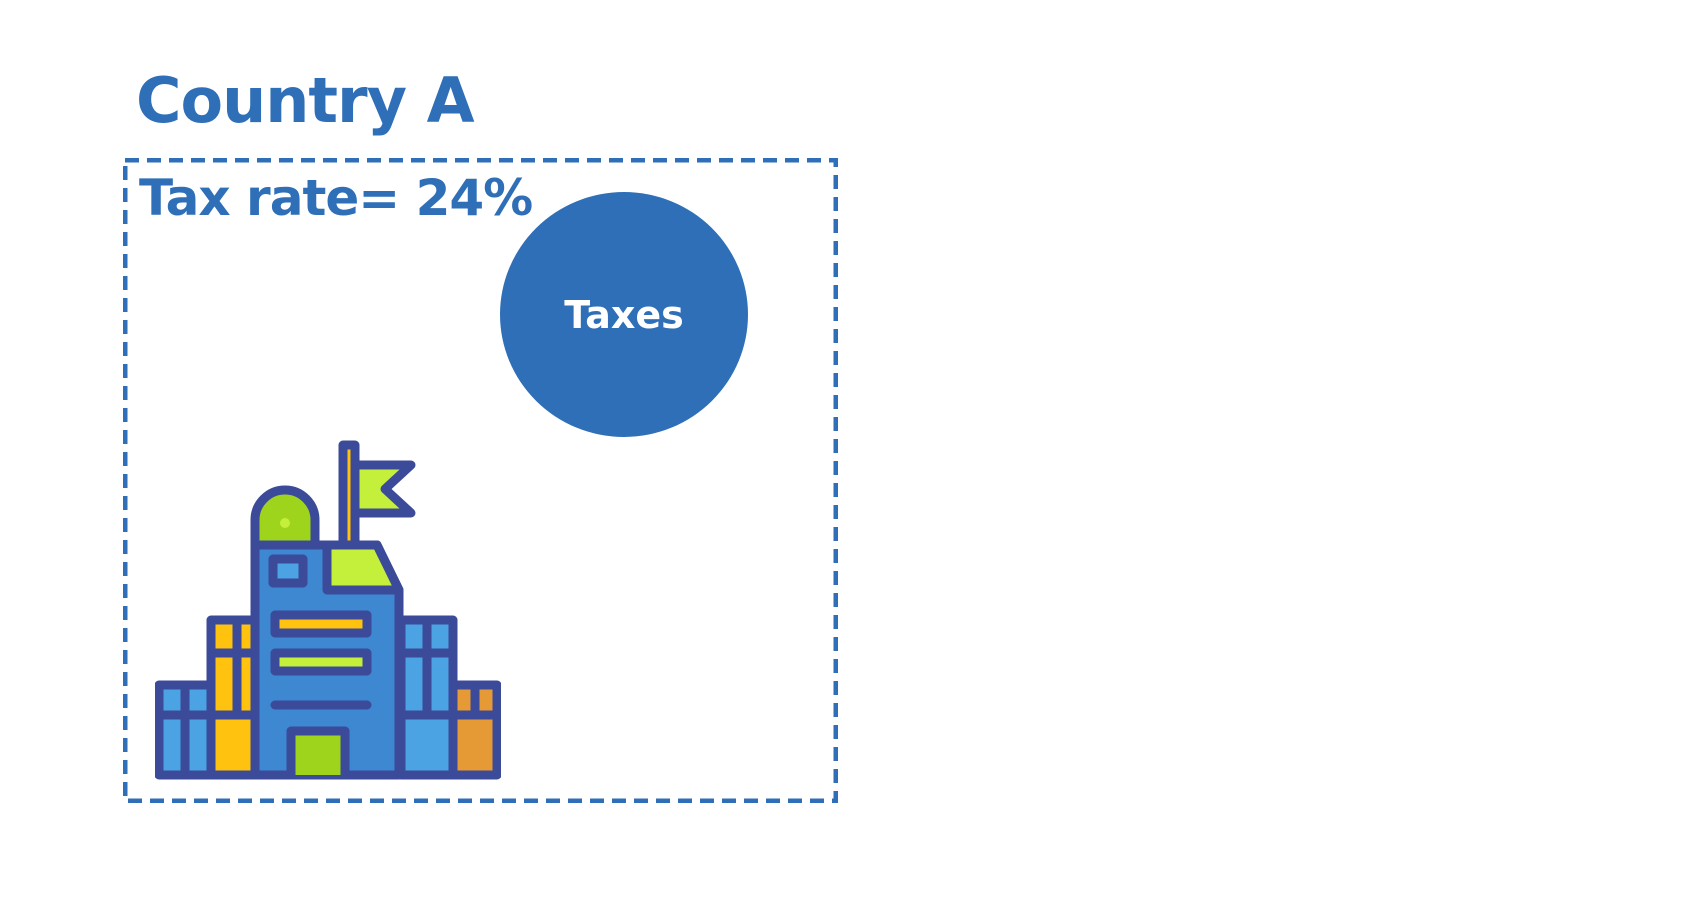 The image size is (1706, 909). What do you see at coordinates (305, 100) in the screenshot?
I see `country-title: Country A` at bounding box center [305, 100].